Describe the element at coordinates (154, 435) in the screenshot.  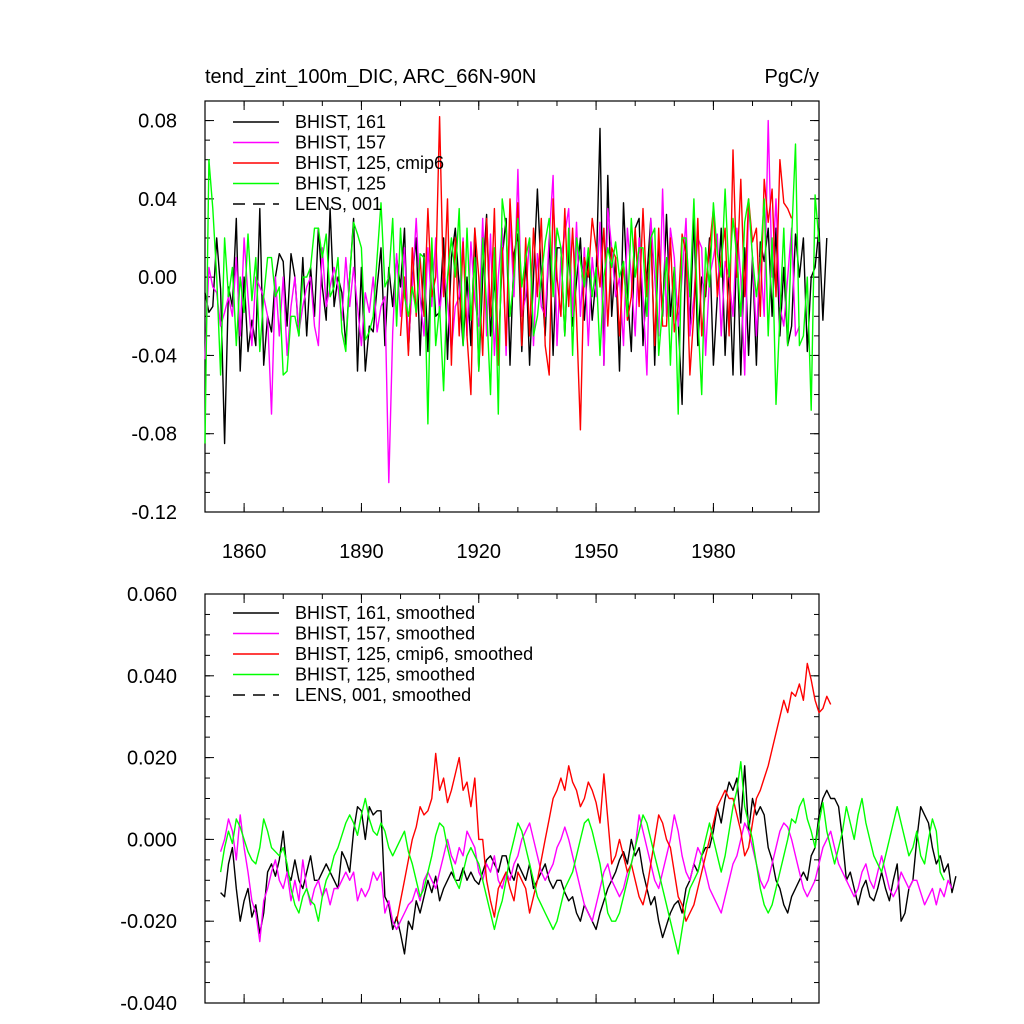
I see `y-tick-label: -0.08` at that location.